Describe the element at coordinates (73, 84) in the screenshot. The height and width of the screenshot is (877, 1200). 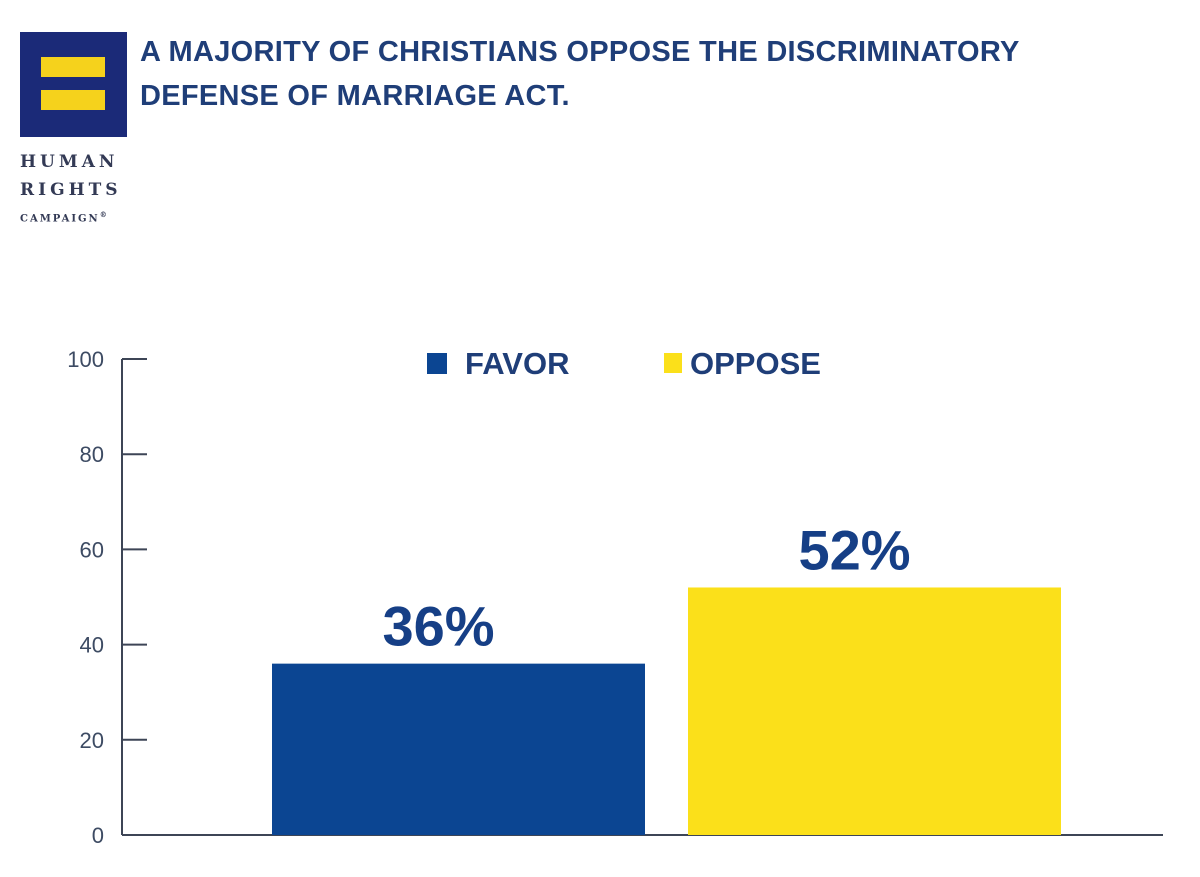
I see `hrc-logo` at that location.